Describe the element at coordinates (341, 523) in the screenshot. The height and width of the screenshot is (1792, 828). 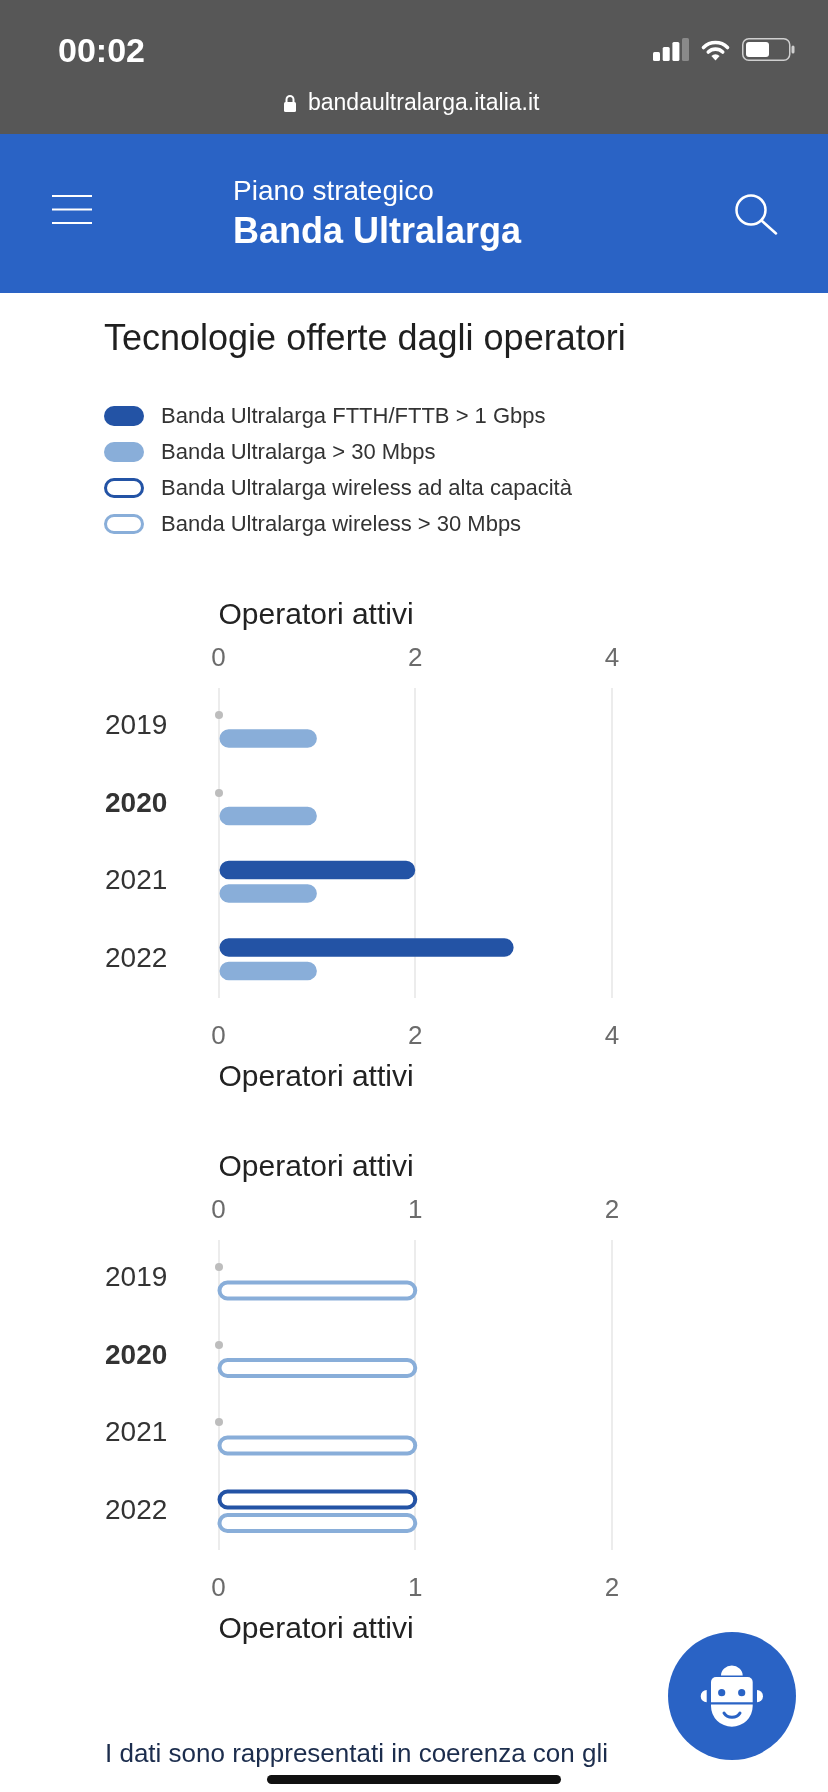
I see `legend-label: Banda Ultralarga wireless > 30 Mbps` at that location.